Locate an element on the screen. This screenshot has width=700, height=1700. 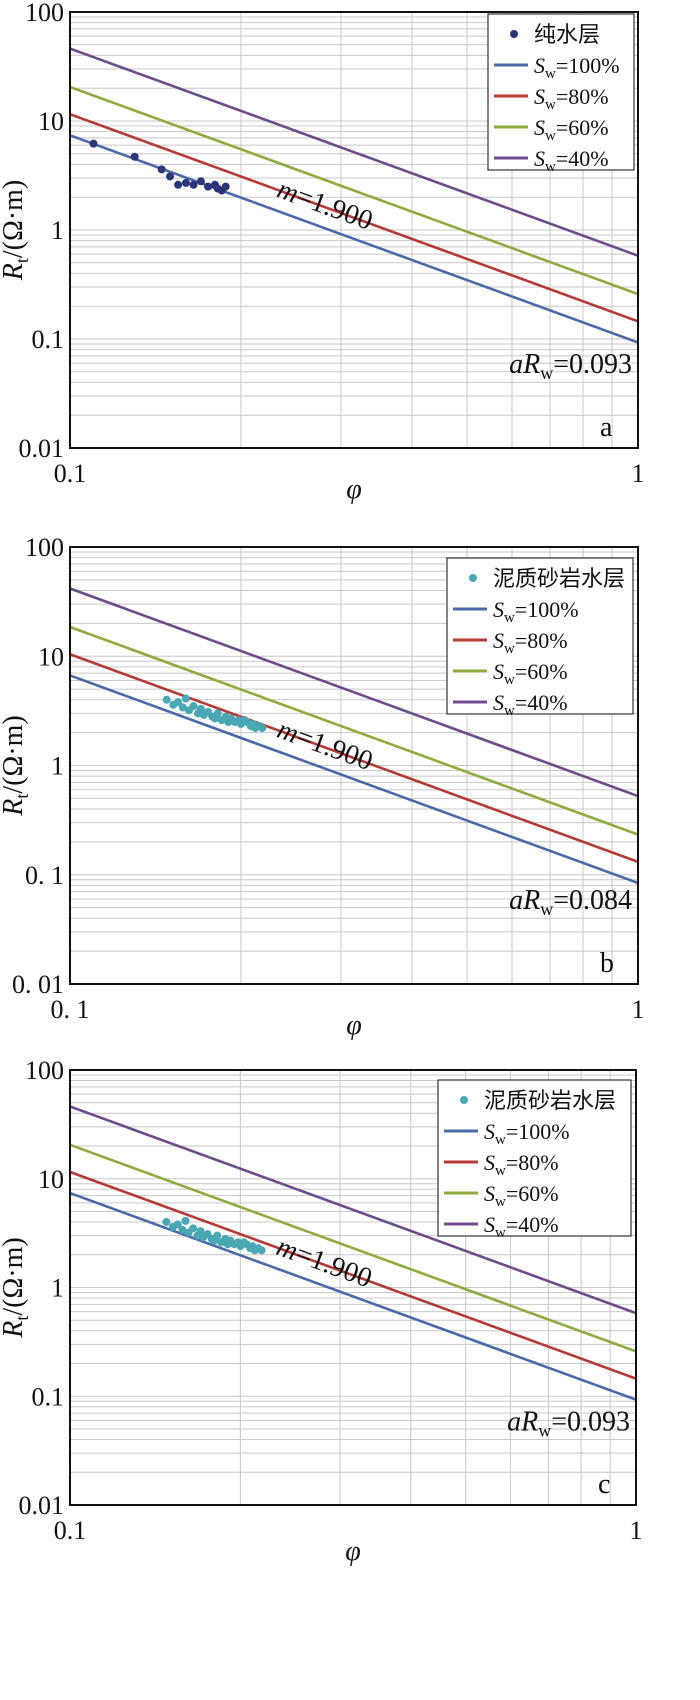
x-tick-label: 0. 1 is located at coordinates (70, 1009).